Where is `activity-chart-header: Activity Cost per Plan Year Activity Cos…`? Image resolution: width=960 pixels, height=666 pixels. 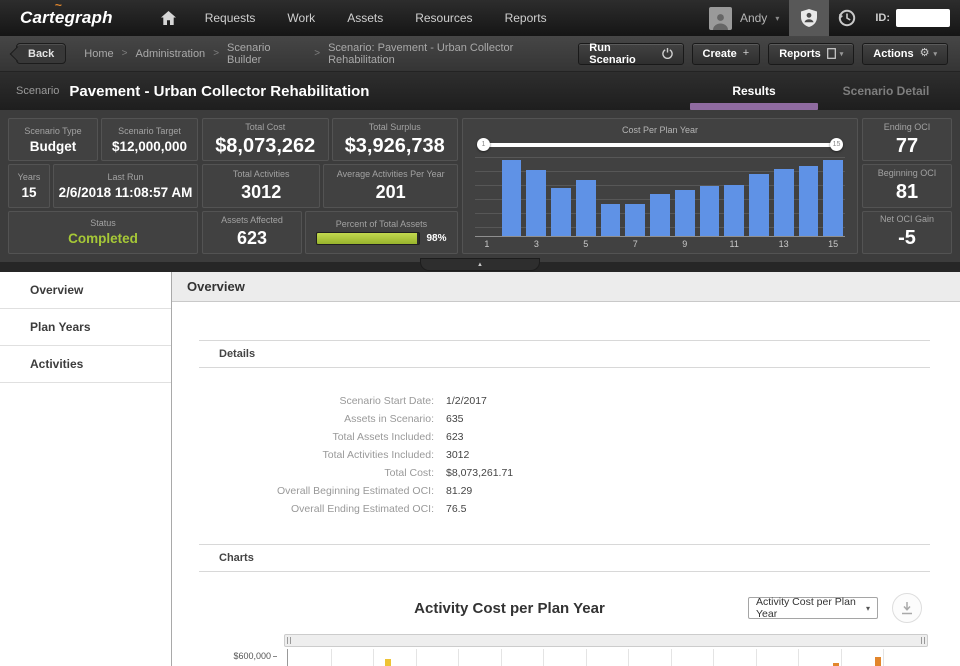 activity-chart-header: Activity Cost per Plan Year Activity Cos… is located at coordinates (564, 608).